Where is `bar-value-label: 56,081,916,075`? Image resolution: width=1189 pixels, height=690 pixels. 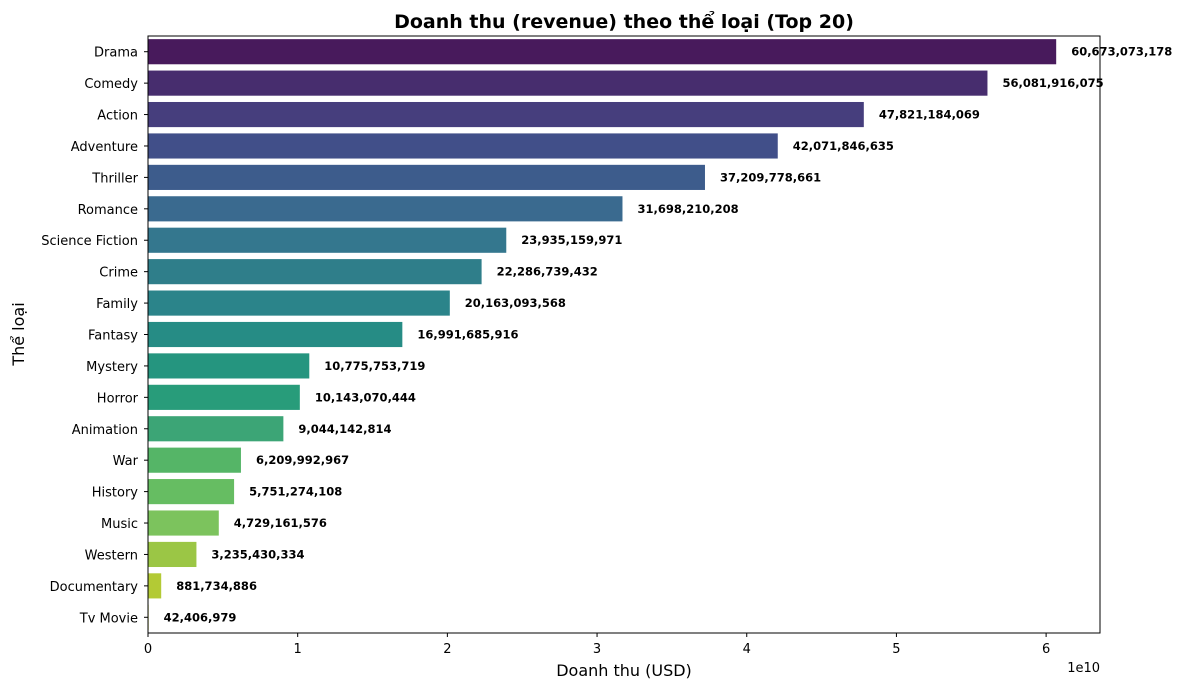 bar-value-label: 56,081,916,075 is located at coordinates (1052, 83).